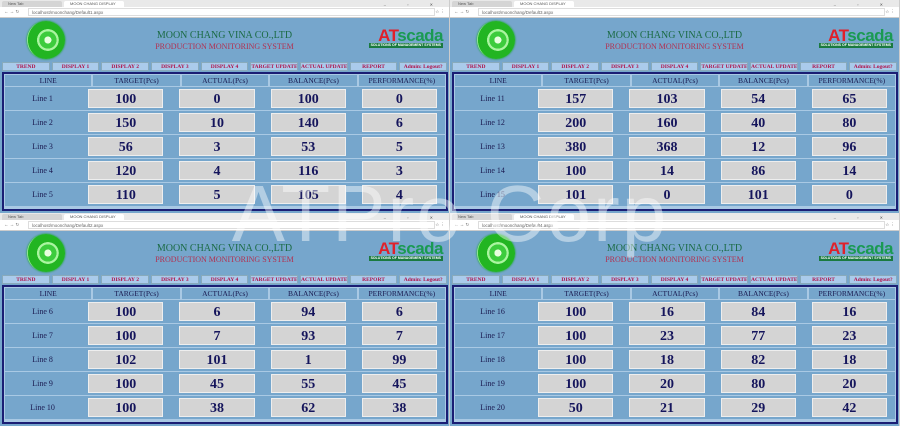  Describe the element at coordinates (308, 170) in the screenshot. I see `balance-value: 116` at that location.